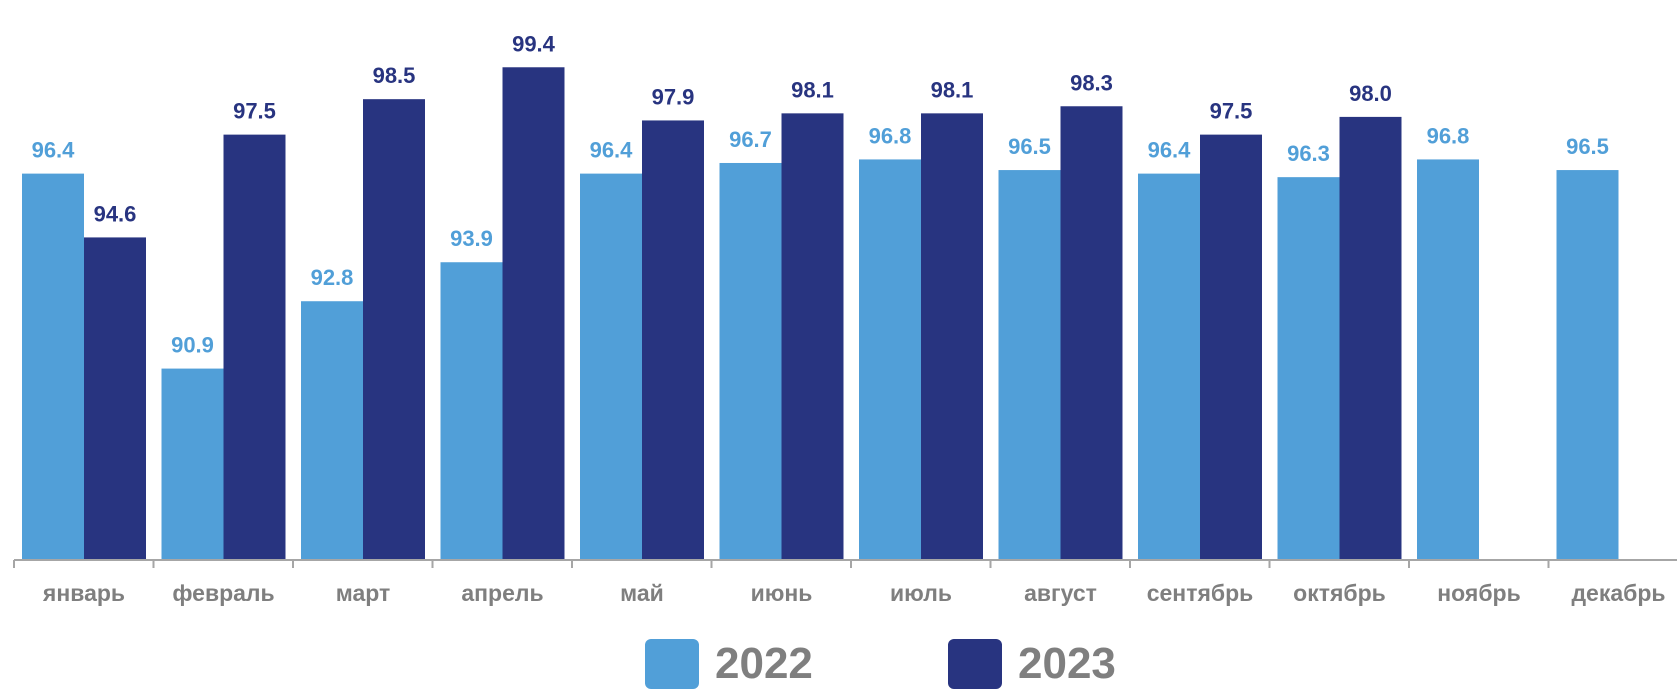 The image size is (1677, 690). What do you see at coordinates (394, 329) in the screenshot?
I see `bar-2023-март` at bounding box center [394, 329].